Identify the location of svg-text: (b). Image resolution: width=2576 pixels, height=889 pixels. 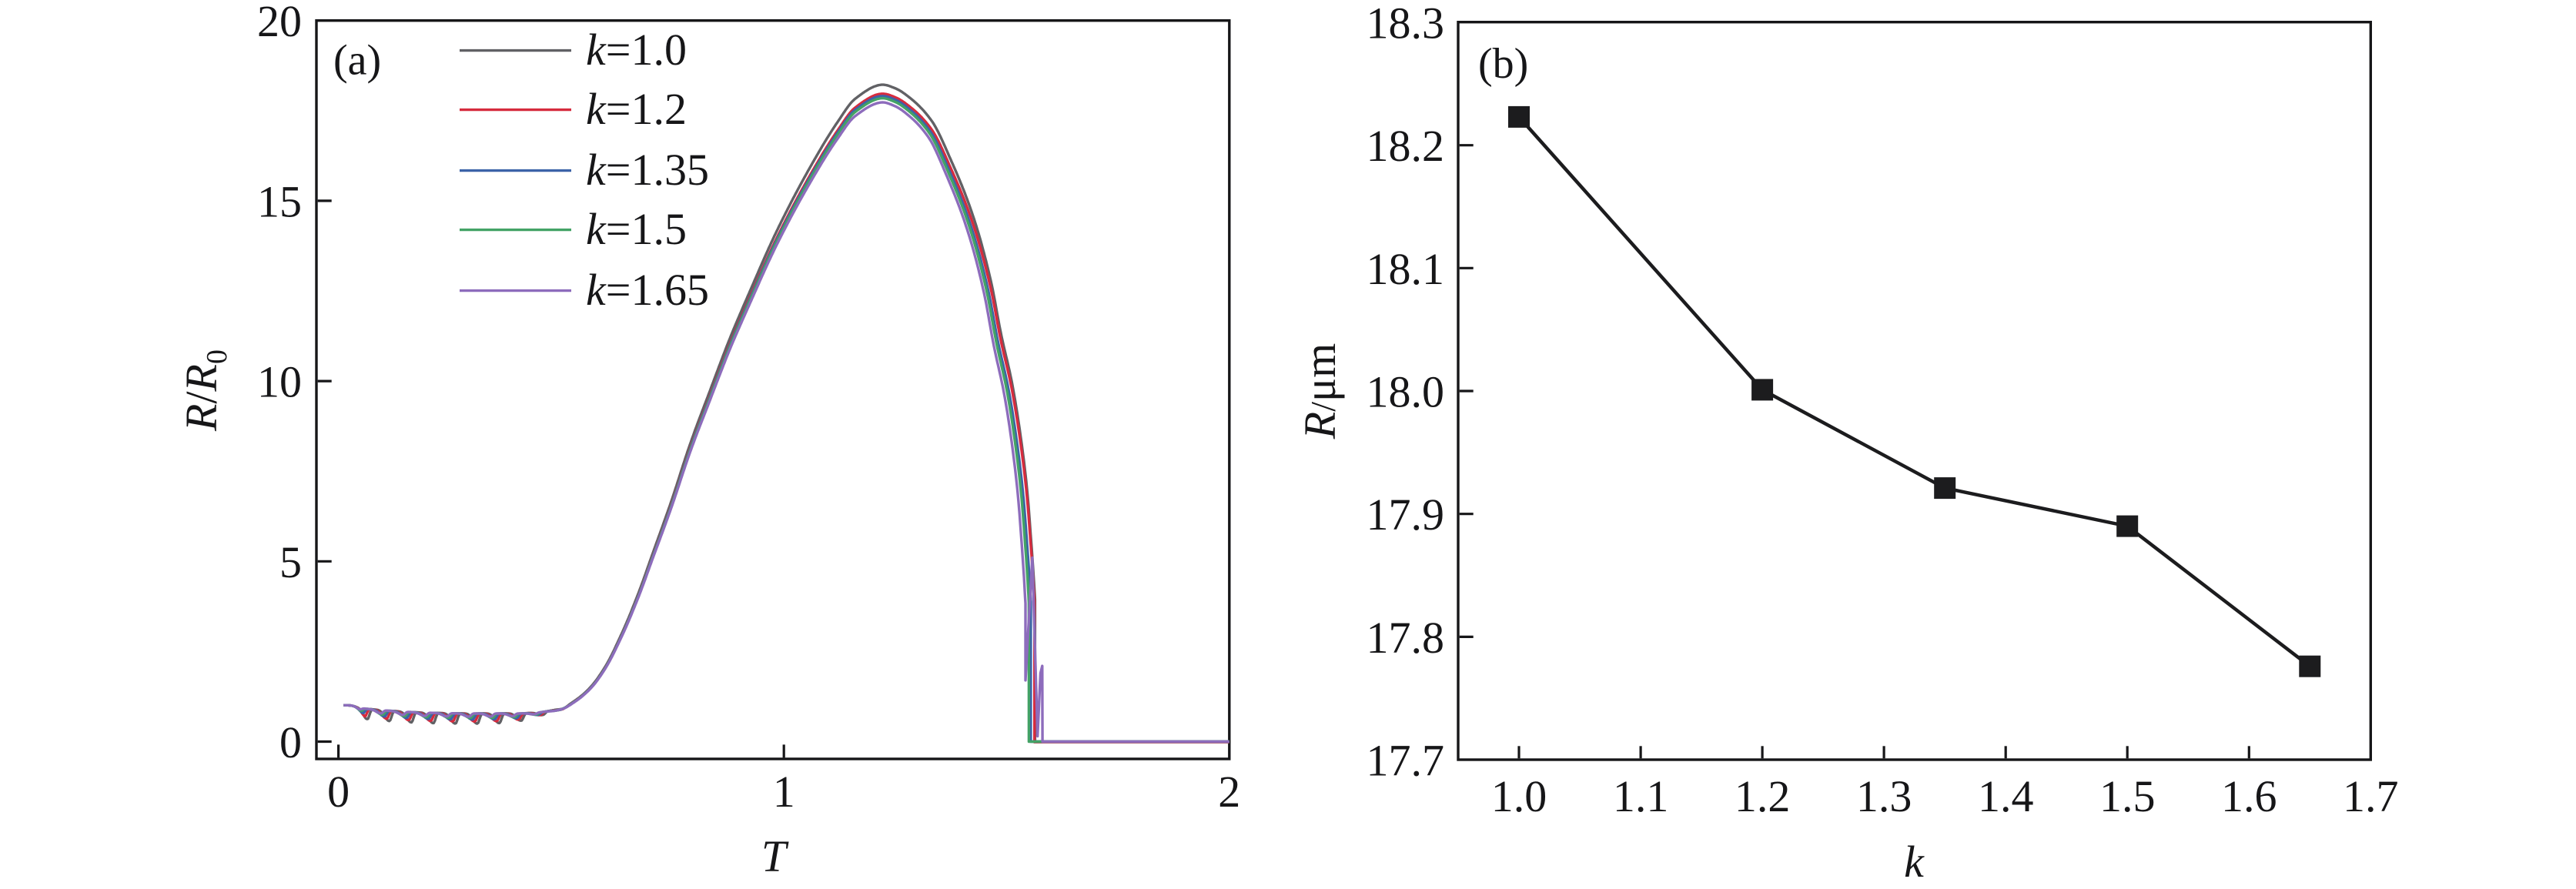
(1503, 64).